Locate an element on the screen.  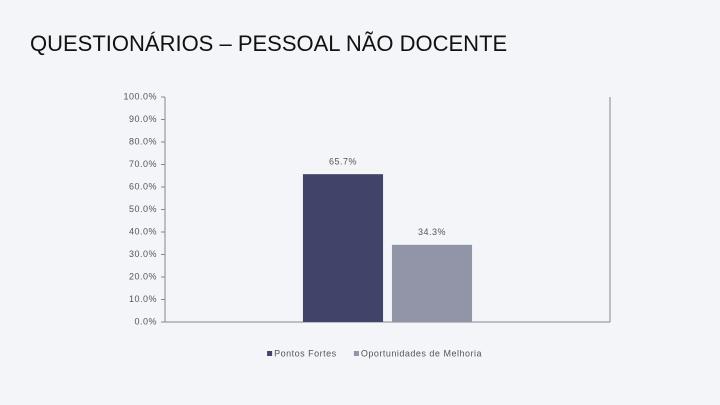
y-tick-label: 90.0% is located at coordinates (143, 119).